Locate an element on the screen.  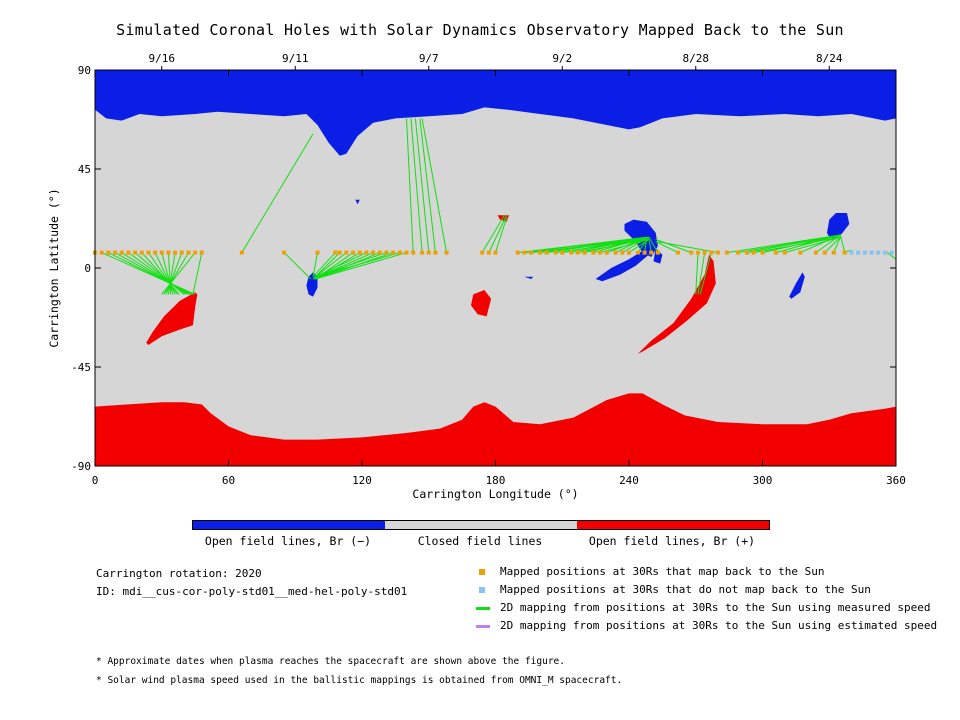
legend-purple-line-icon is located at coordinates (483, 626).